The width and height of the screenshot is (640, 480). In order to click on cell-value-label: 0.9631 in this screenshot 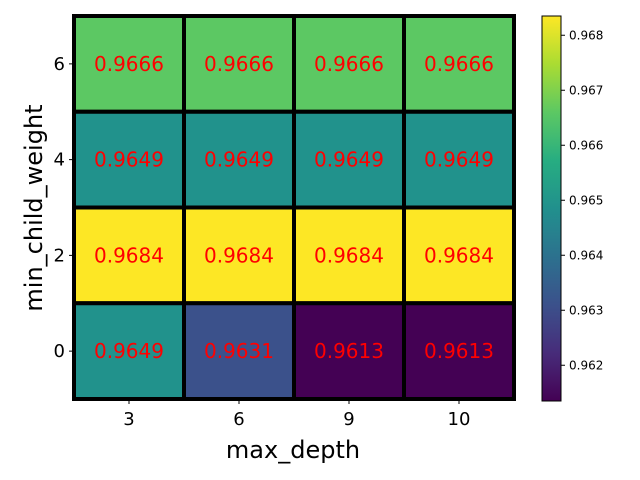, I will do `click(239, 351)`.